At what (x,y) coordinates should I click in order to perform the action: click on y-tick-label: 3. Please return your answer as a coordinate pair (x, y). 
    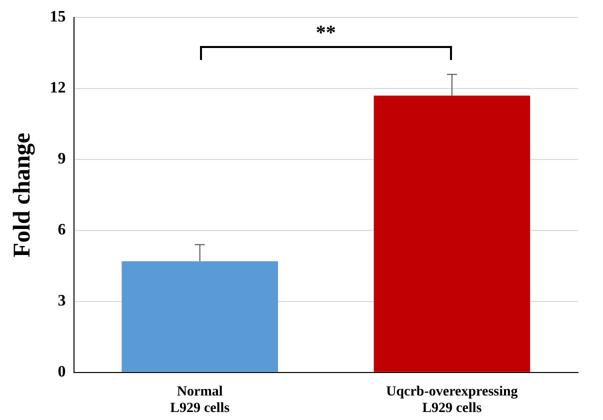
    Looking at the image, I should click on (62, 301).